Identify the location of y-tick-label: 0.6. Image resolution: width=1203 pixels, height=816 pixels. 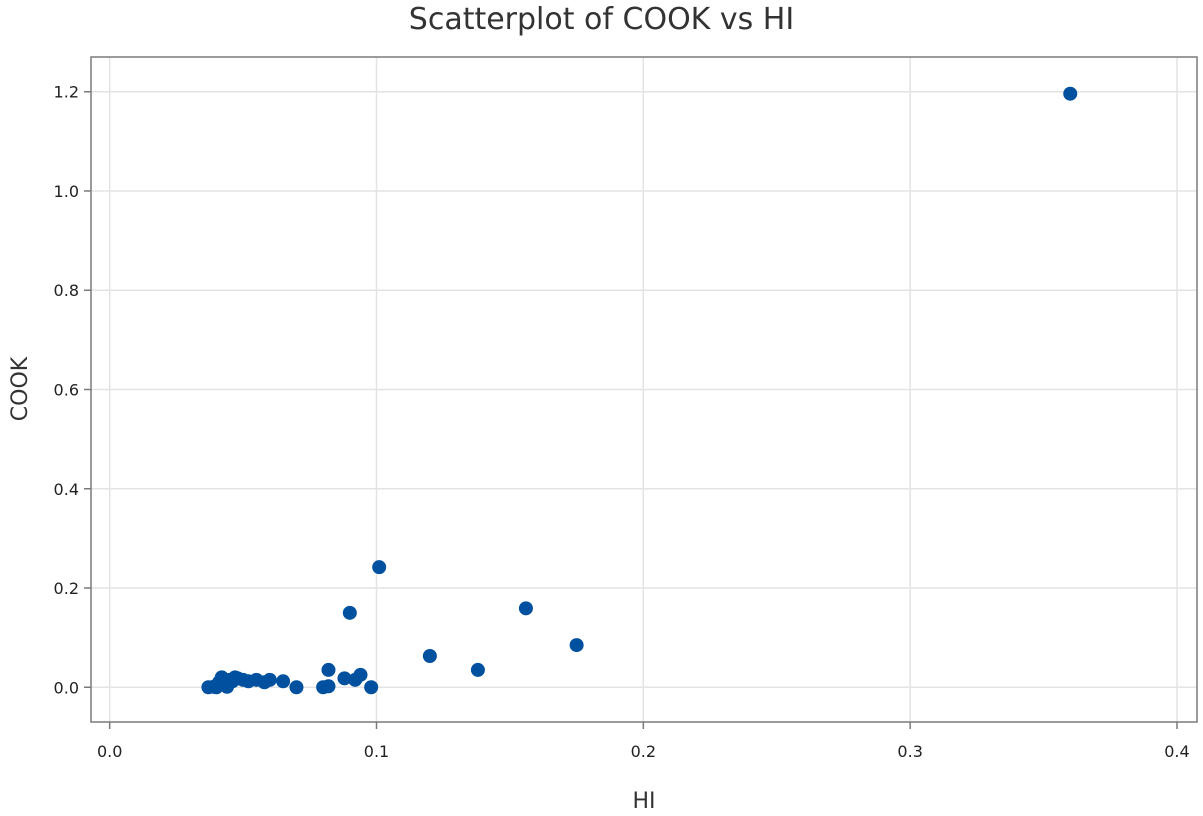
(66, 390).